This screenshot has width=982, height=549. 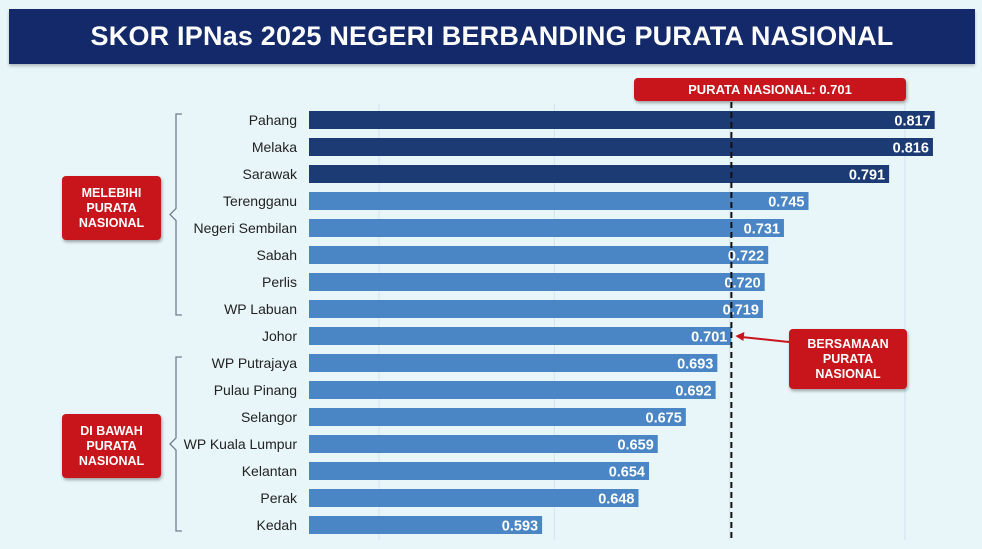 I want to click on category-label-6: Perlis, so click(x=279, y=282).